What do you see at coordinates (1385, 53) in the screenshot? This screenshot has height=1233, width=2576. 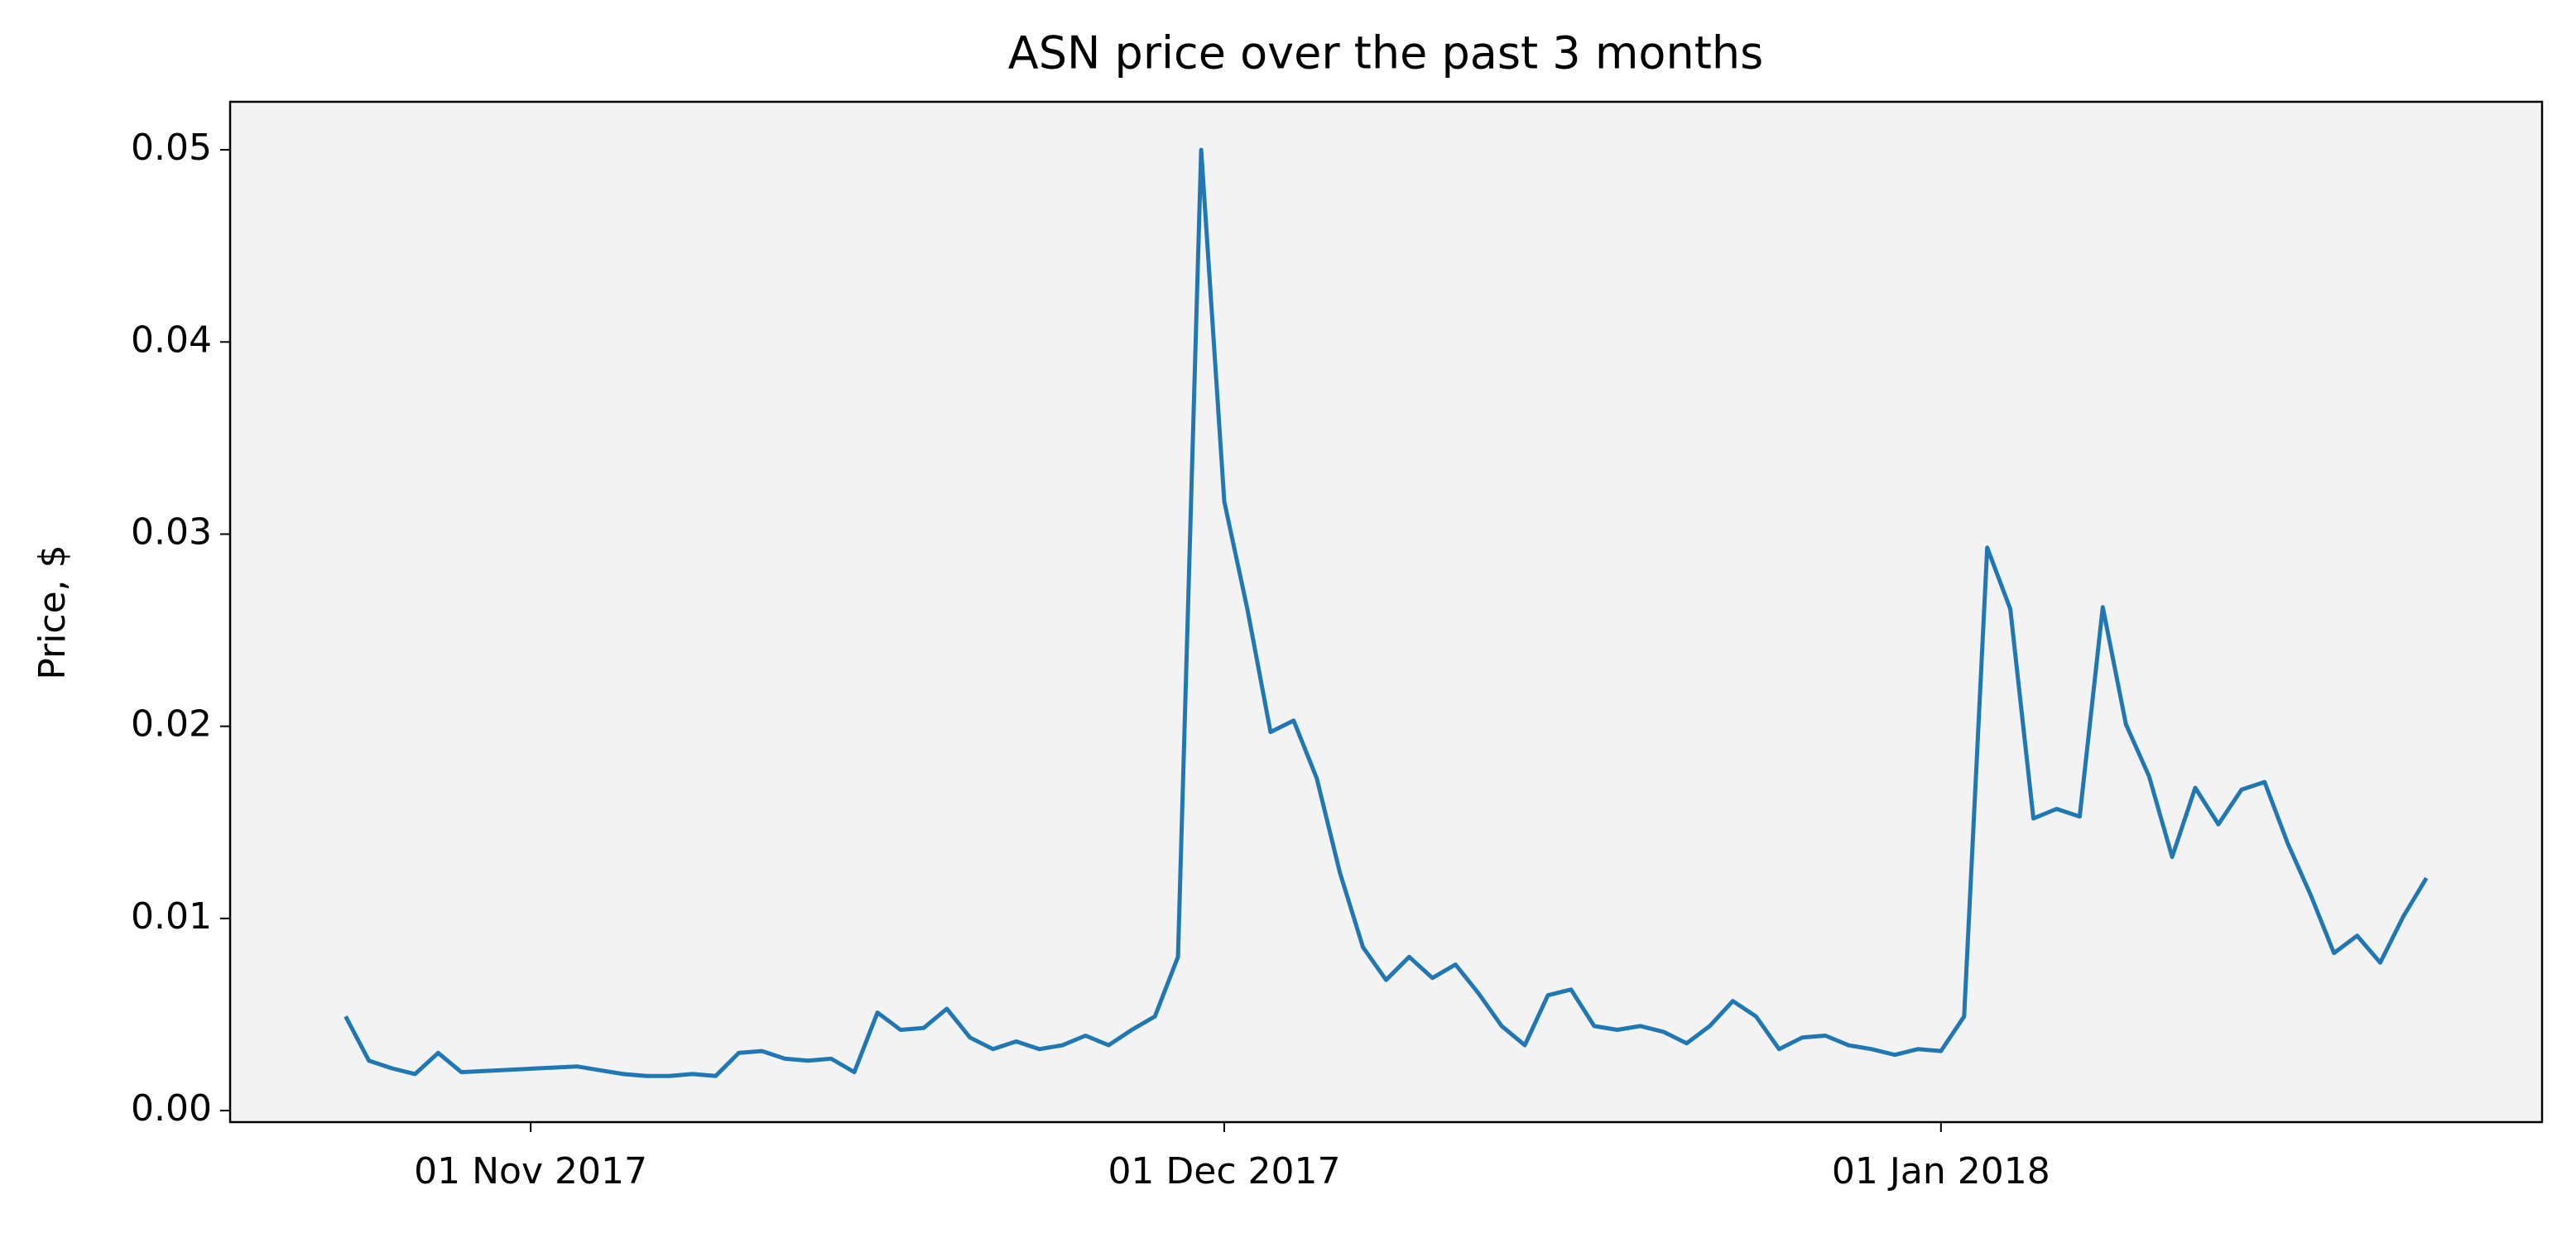 I see `chart-title: ASN price over the past 3 months` at bounding box center [1385, 53].